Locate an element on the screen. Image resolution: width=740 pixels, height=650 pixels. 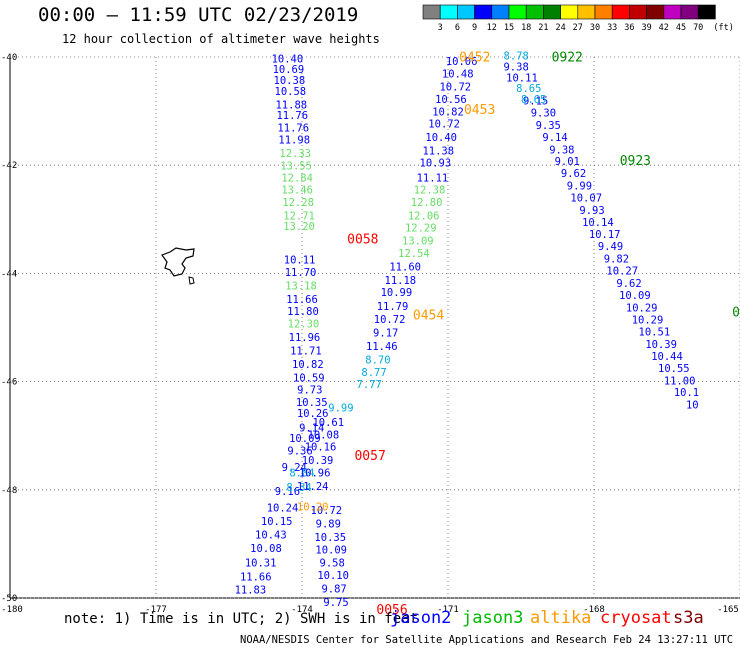
wave-height-value: 10.08 is located at coordinates (266, 549).